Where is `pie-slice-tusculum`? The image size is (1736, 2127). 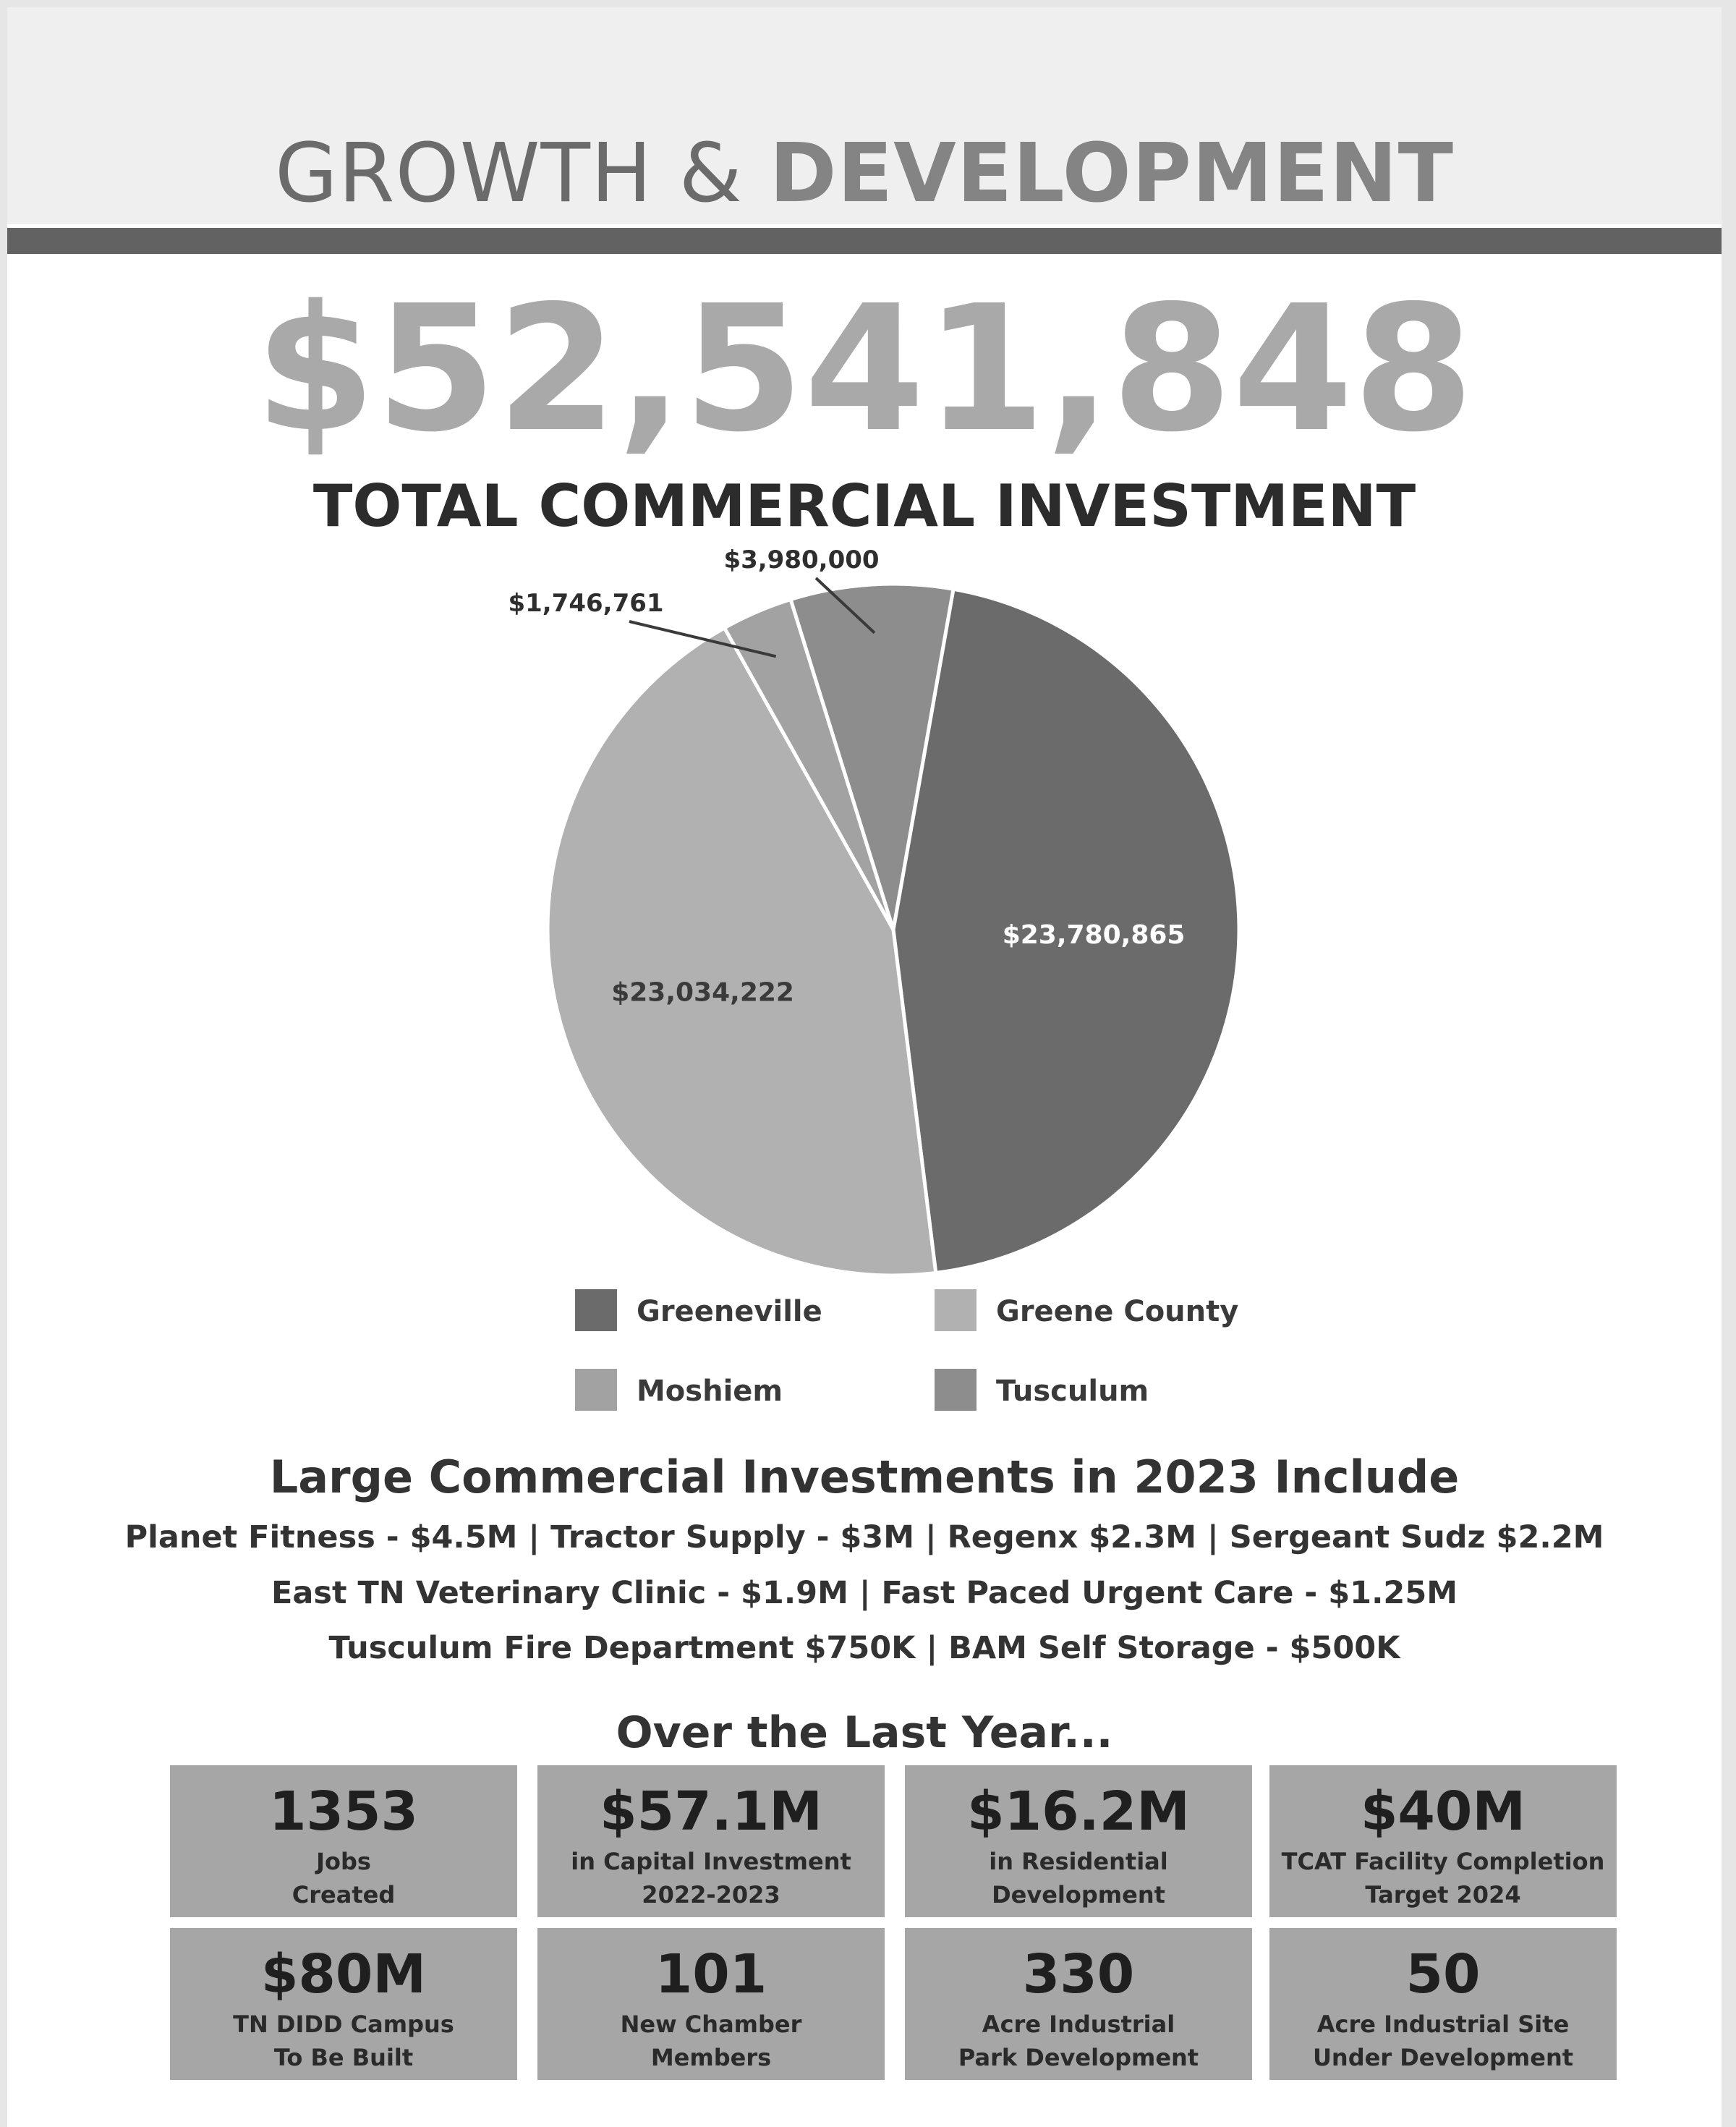 pie-slice-tusculum is located at coordinates (872, 756).